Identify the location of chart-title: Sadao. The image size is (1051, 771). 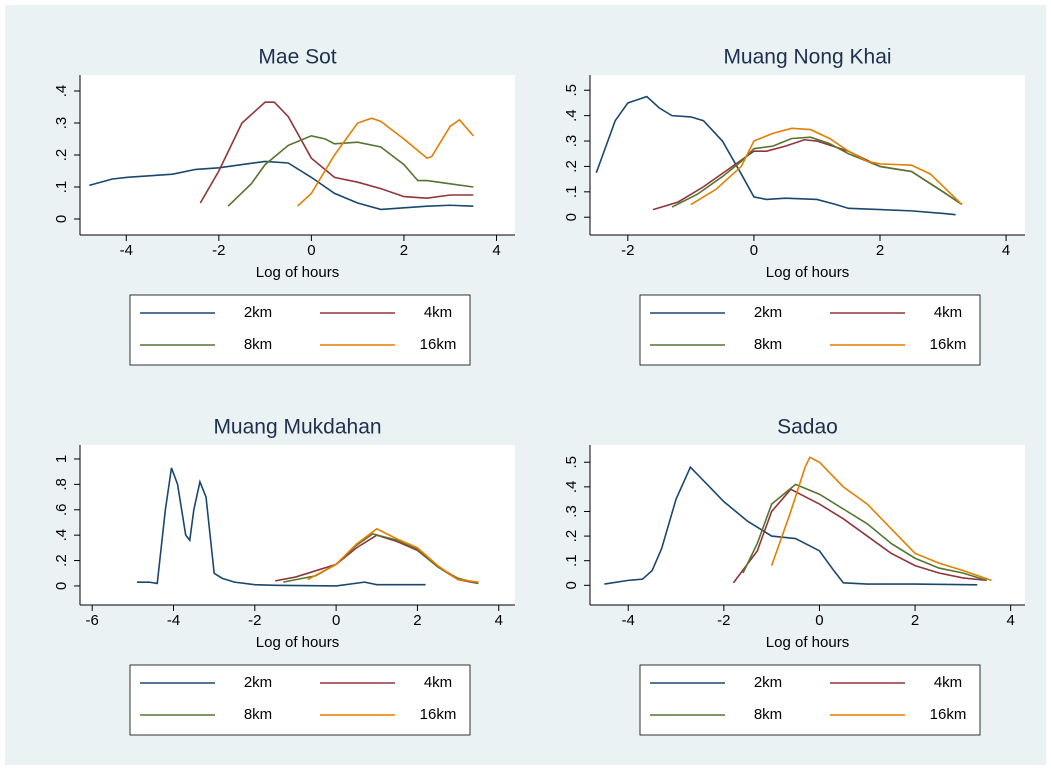
(807, 427).